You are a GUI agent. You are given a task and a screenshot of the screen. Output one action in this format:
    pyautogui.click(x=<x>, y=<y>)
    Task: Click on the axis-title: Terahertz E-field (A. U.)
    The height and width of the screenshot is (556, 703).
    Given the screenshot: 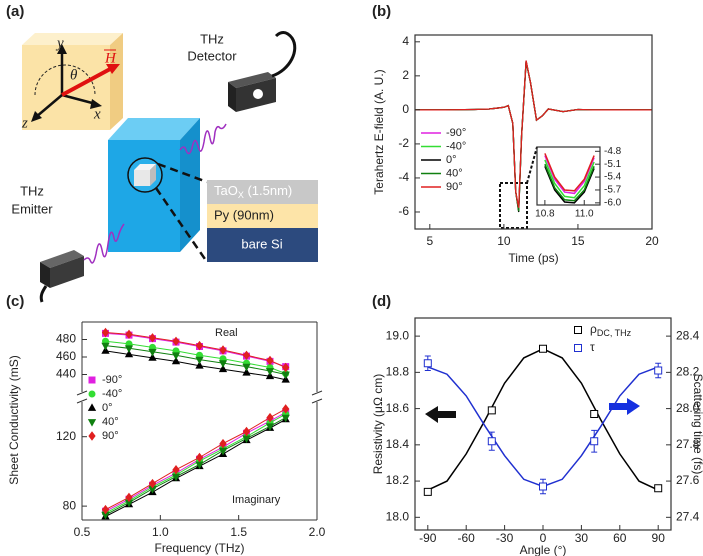 What is the action you would take?
    pyautogui.click(x=379, y=131)
    